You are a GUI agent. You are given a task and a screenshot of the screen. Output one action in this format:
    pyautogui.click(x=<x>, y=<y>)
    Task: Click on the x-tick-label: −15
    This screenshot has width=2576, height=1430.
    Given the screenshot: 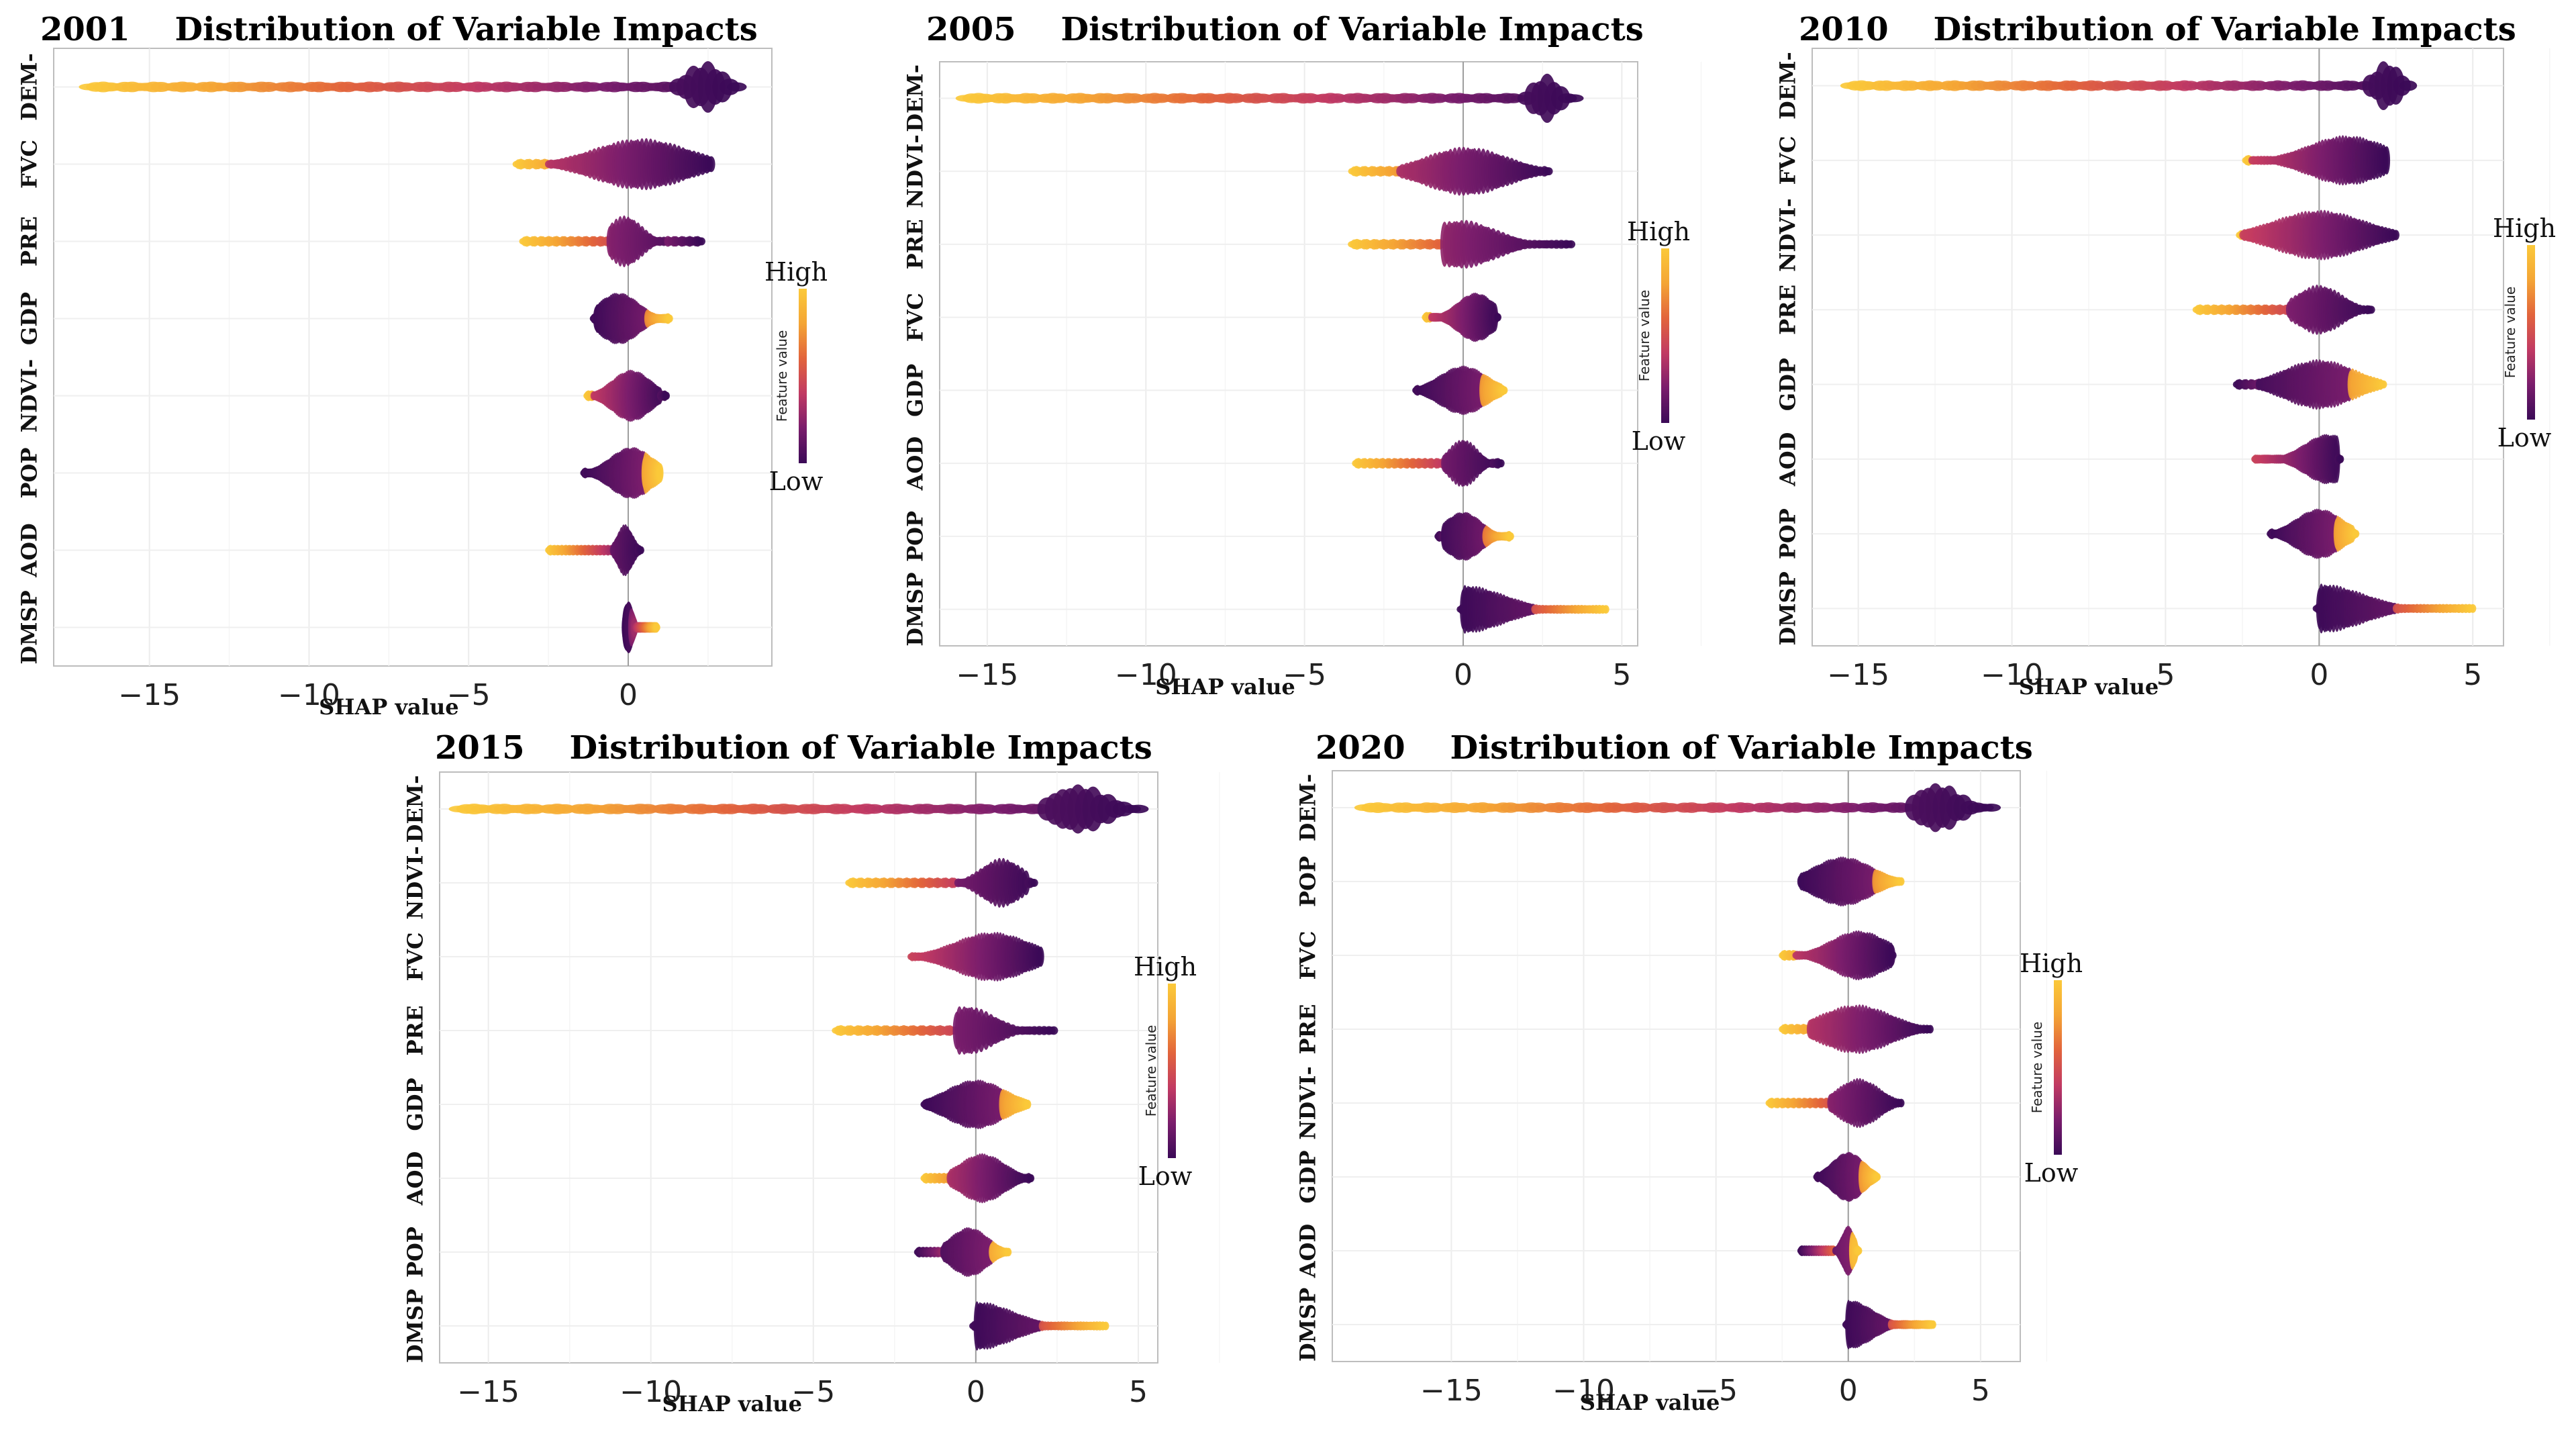 What is the action you would take?
    pyautogui.click(x=1451, y=1391)
    